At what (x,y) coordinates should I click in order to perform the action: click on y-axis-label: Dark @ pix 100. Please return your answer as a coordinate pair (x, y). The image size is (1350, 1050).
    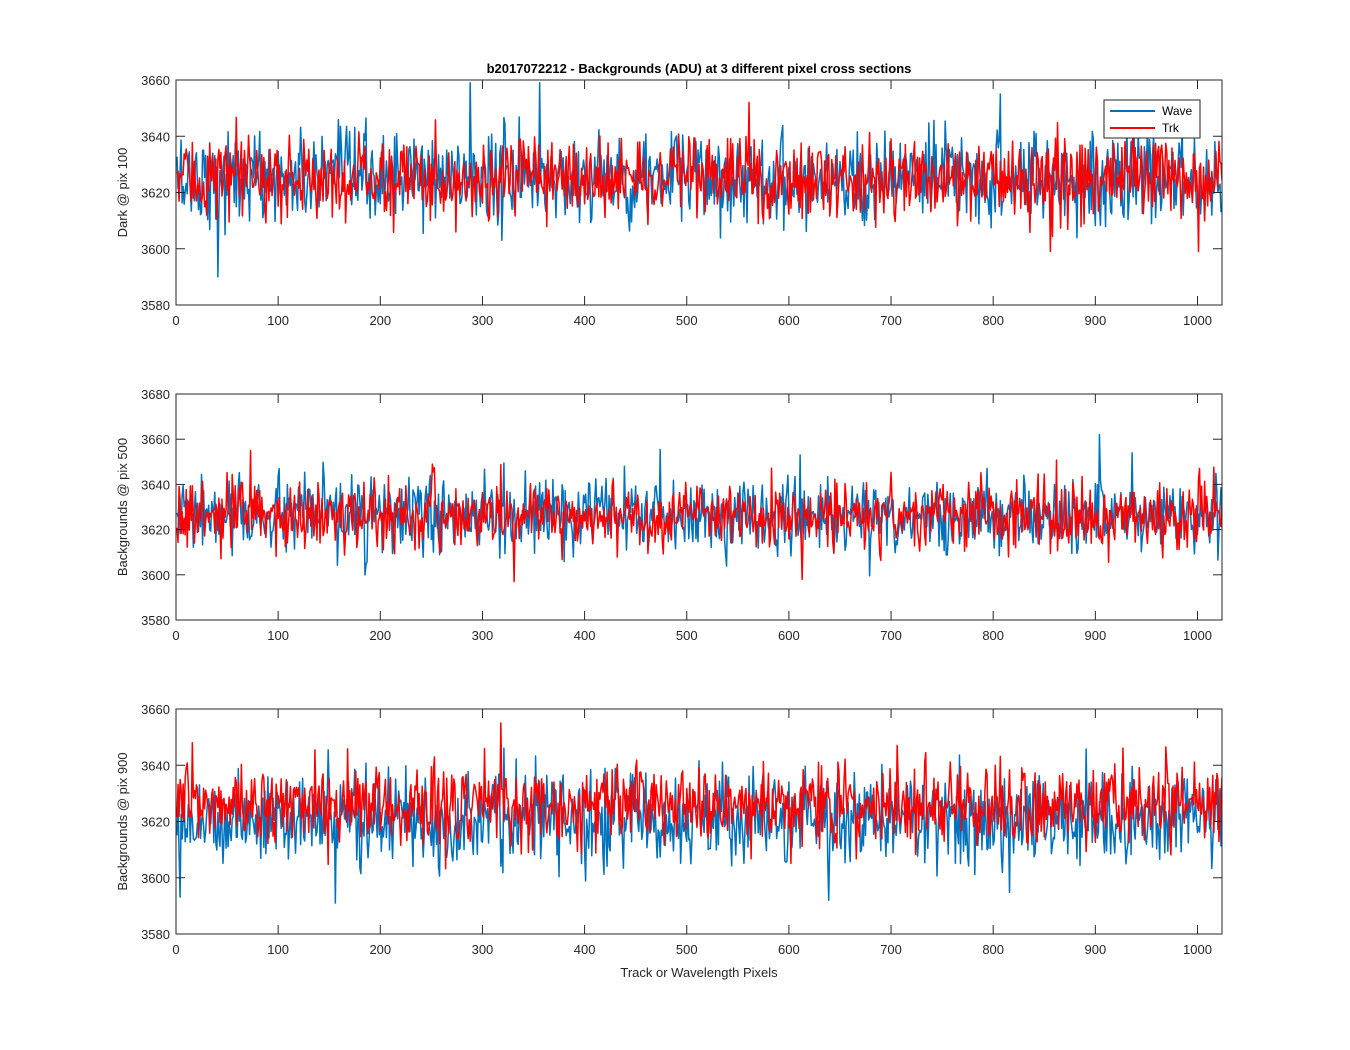
    Looking at the image, I should click on (122, 193).